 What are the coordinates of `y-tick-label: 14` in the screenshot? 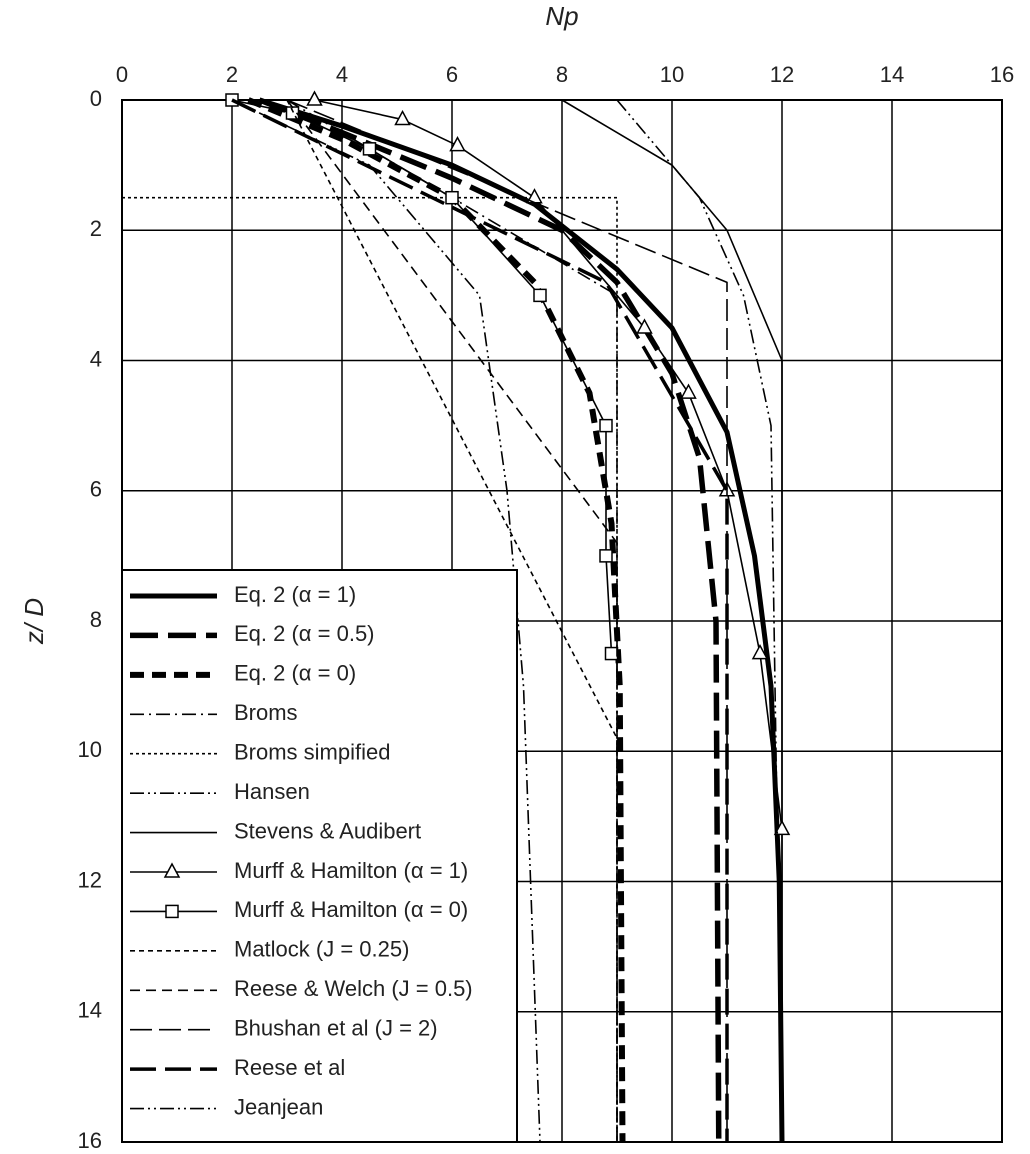 It's located at (90, 1010).